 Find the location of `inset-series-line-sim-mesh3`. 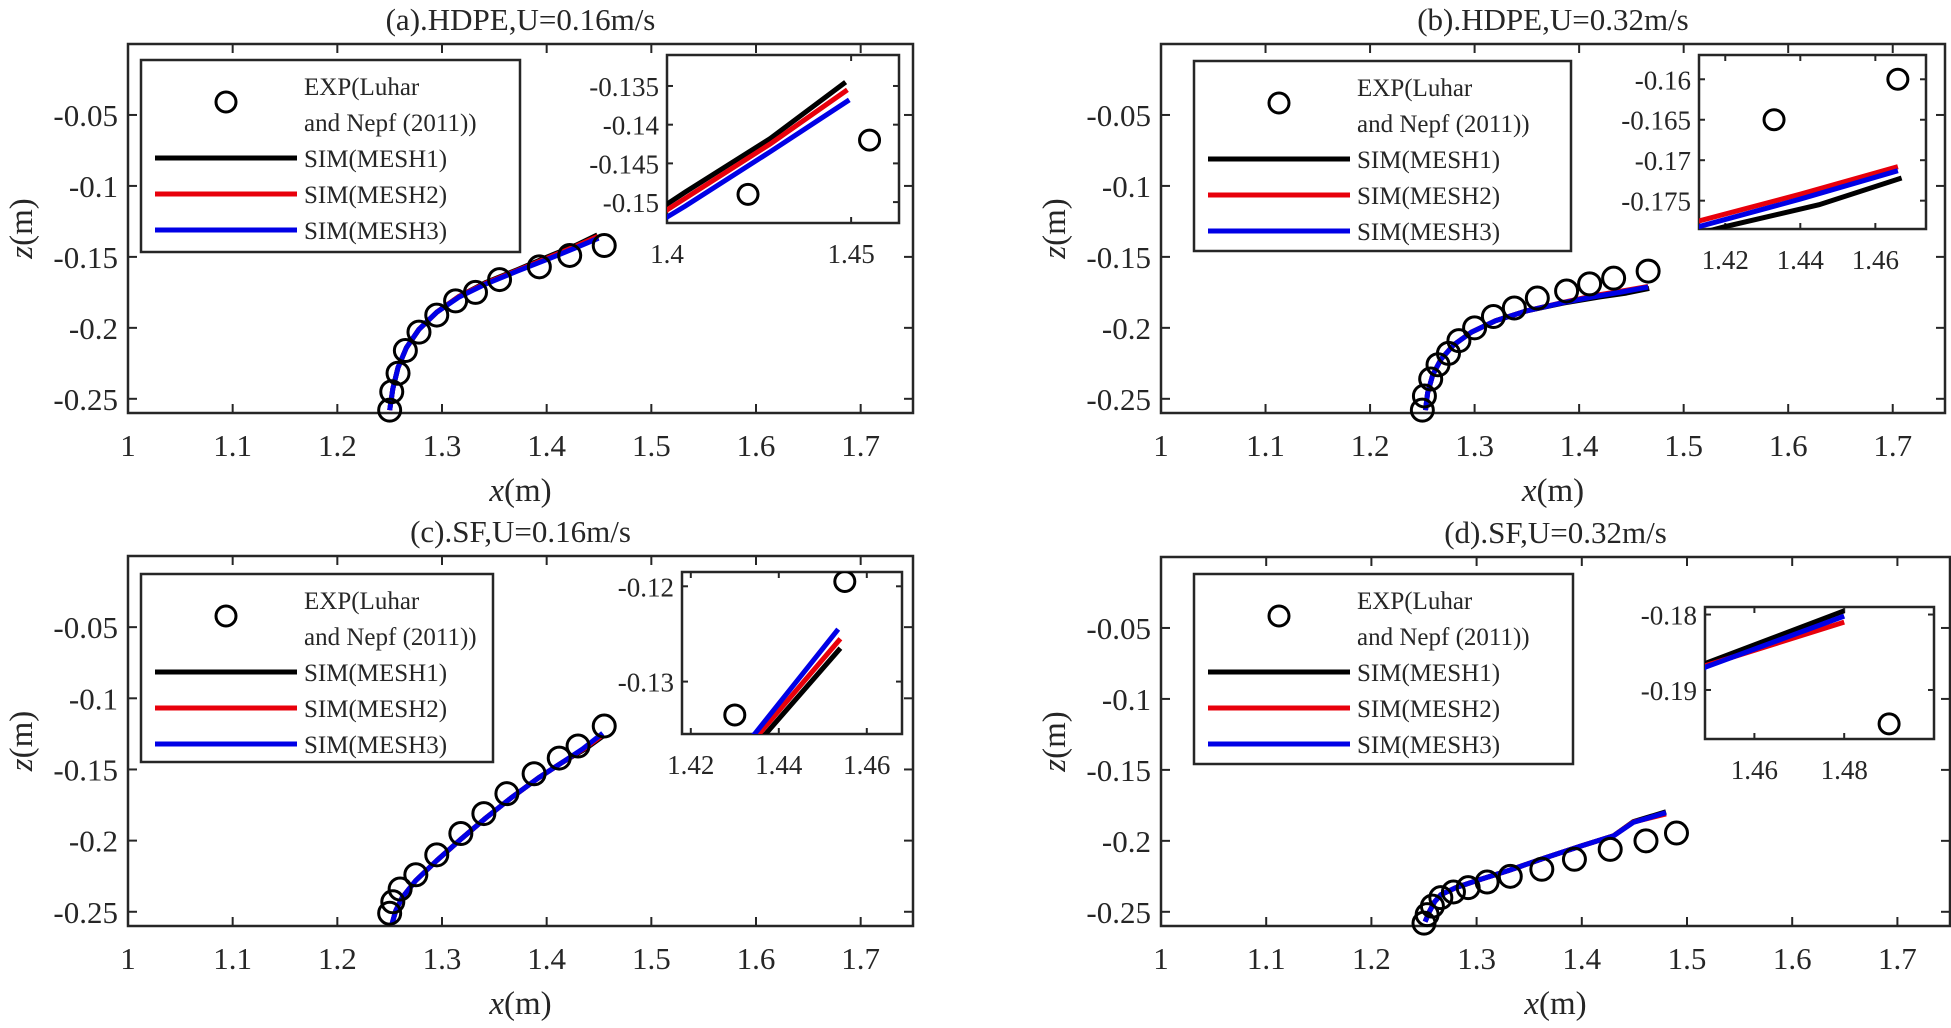

inset-series-line-sim-mesh3 is located at coordinates (1799, 198).